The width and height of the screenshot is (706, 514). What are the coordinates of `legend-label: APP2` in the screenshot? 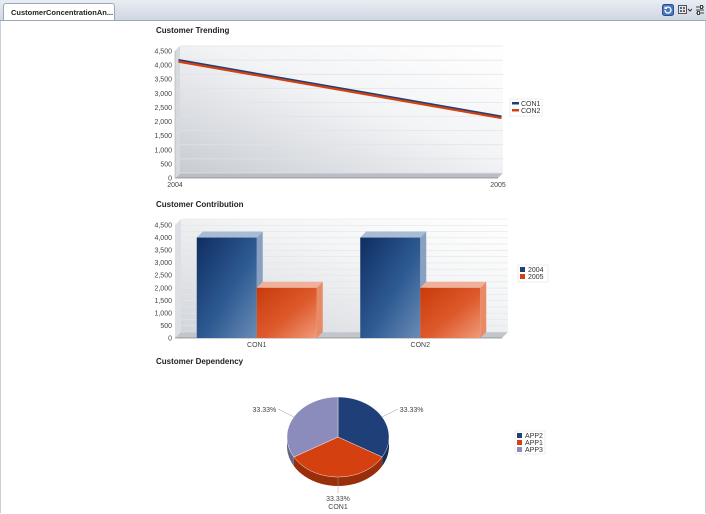 It's located at (534, 436).